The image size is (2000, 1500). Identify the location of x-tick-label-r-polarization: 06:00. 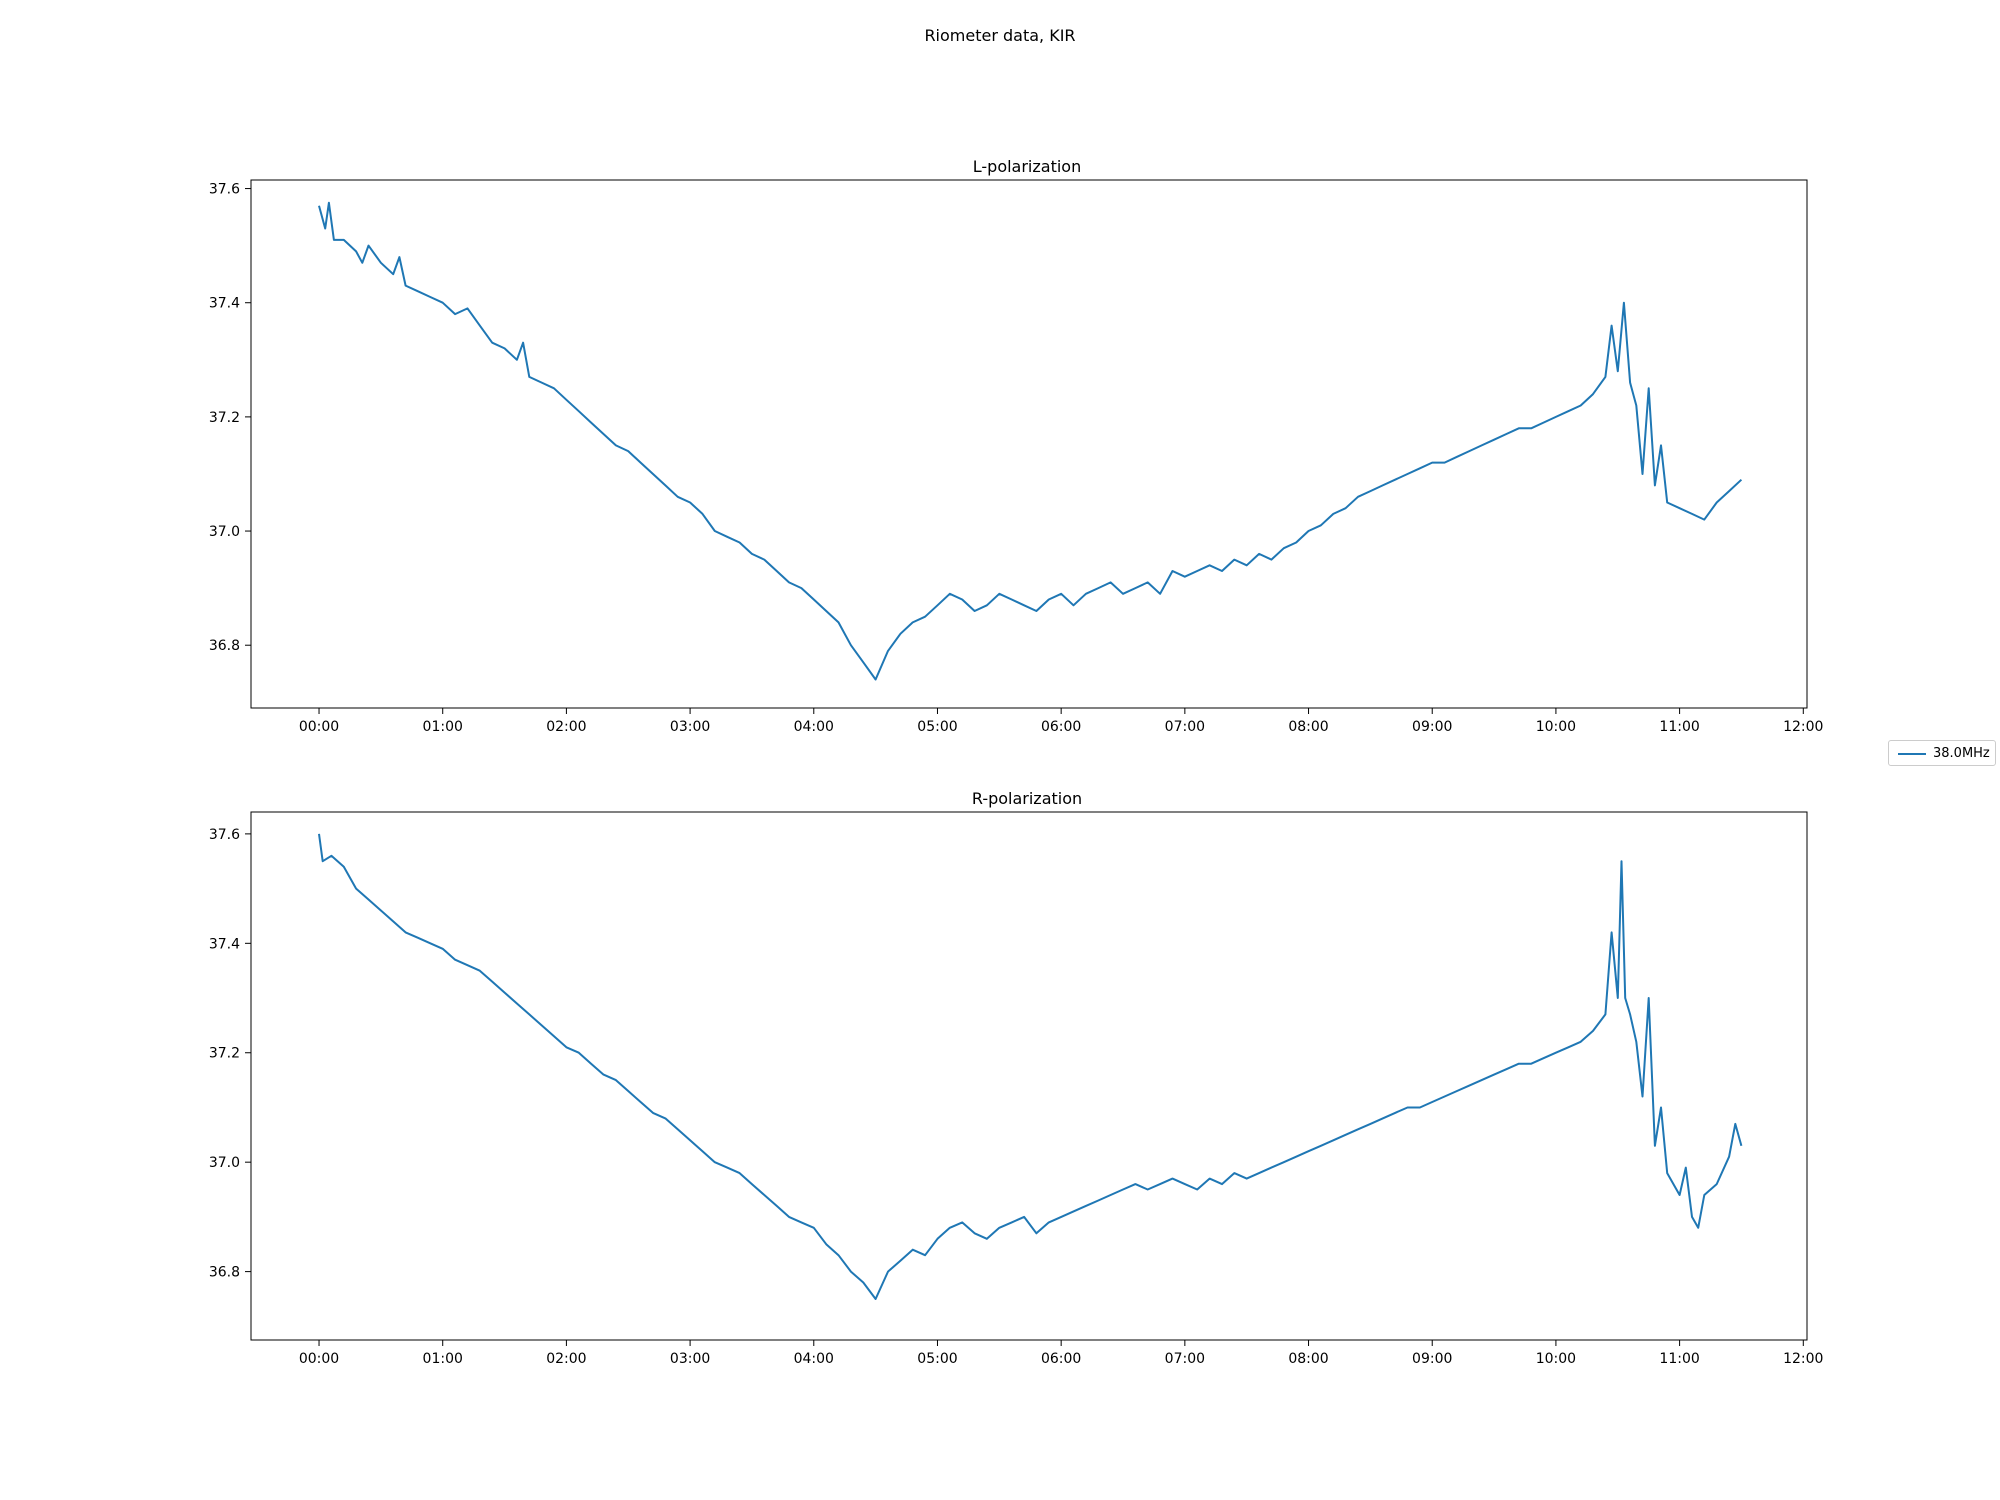
(1061, 1359).